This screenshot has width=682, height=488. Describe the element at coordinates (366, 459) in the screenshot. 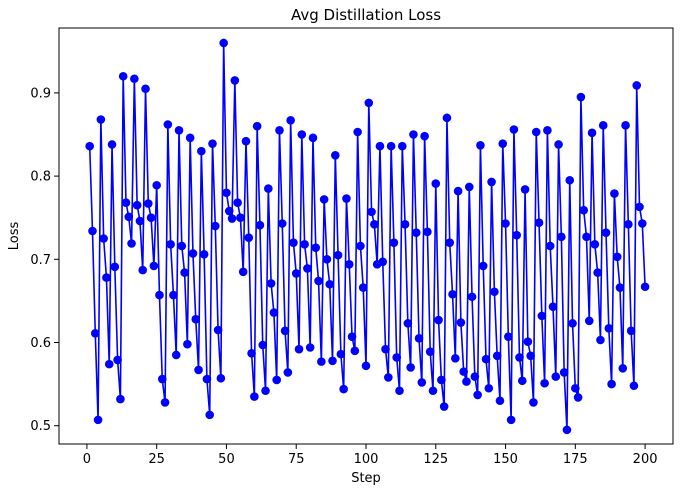

I see `x-tick-label: 100` at that location.